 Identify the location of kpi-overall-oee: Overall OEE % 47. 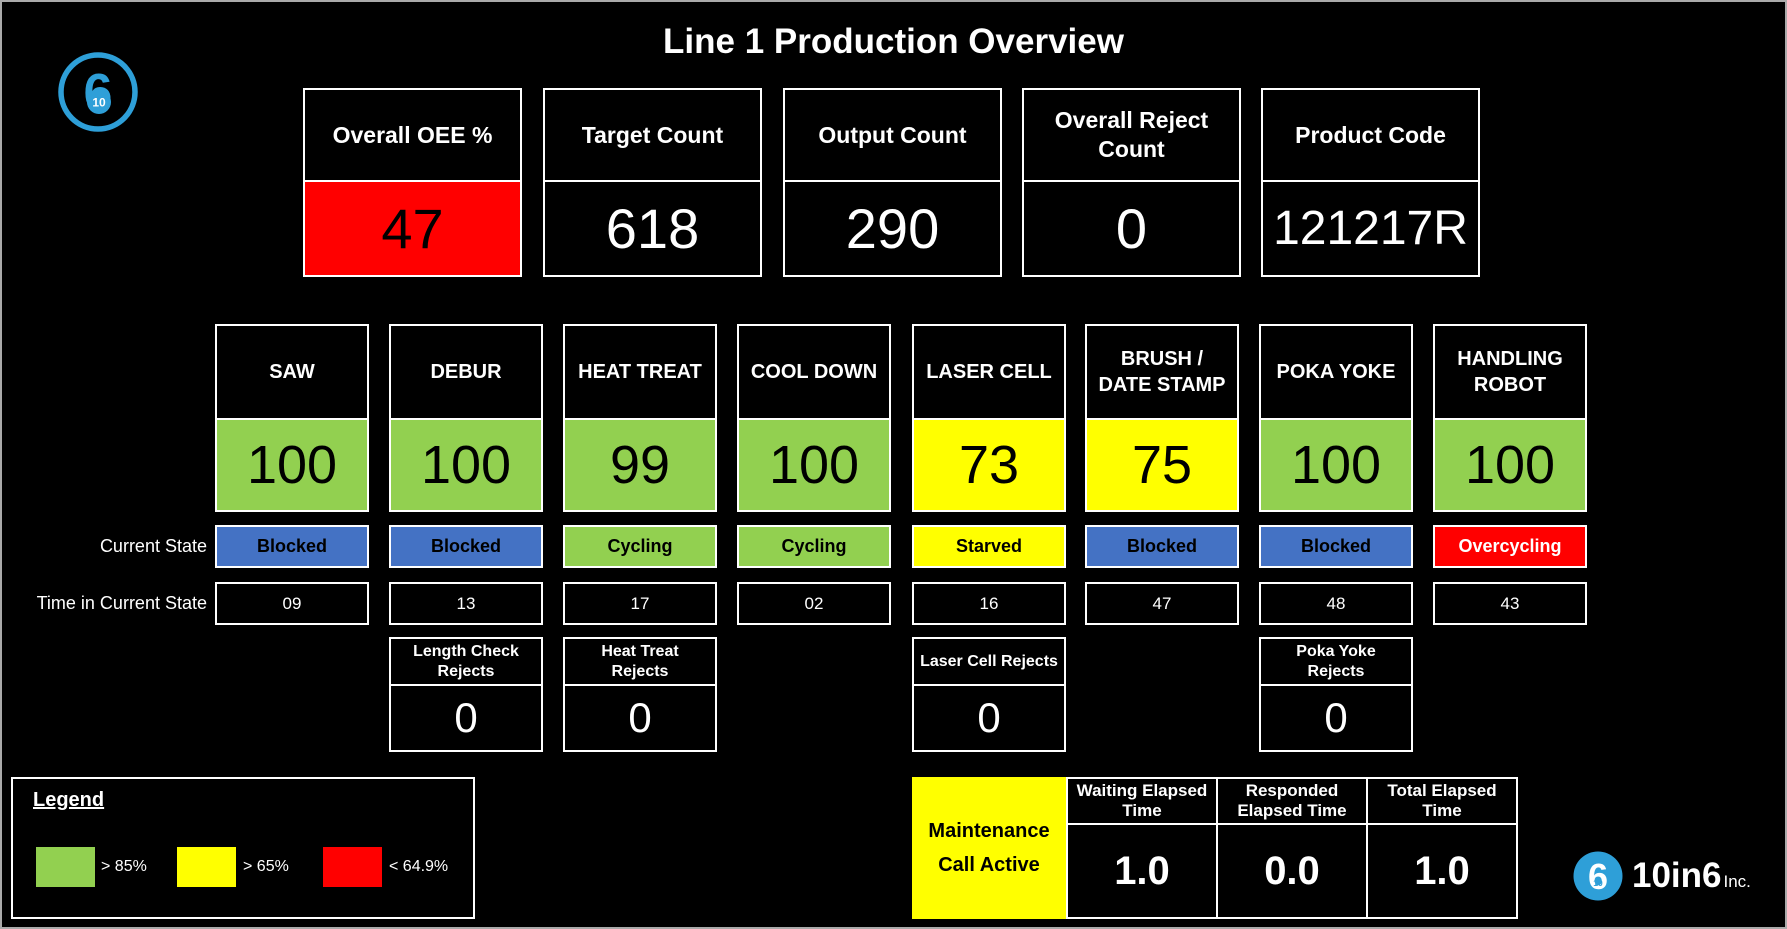
(412, 182).